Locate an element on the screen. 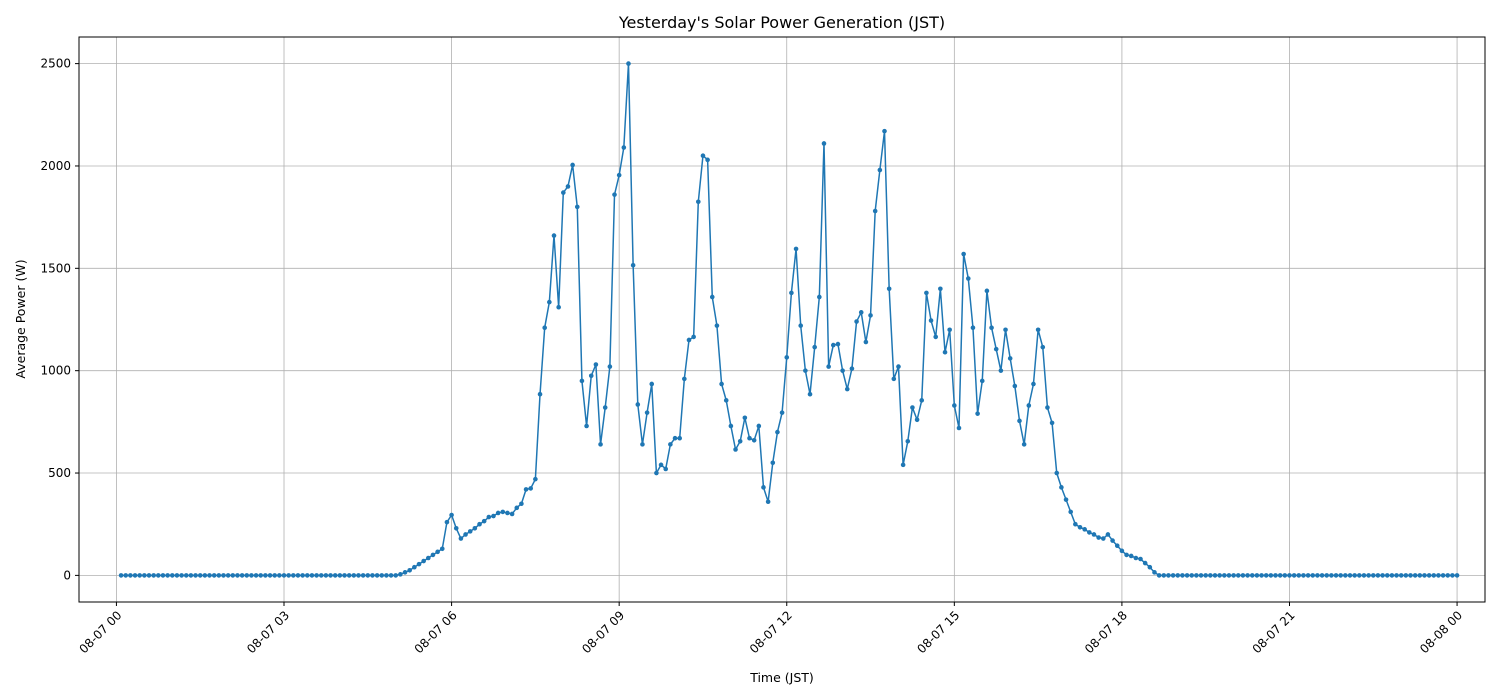 The image size is (1500, 700). x-tick-label: 08-07 09 is located at coordinates (603, 632).